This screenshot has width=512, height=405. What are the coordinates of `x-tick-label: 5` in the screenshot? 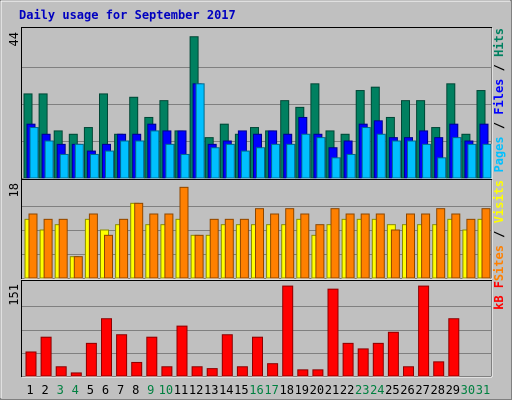 It's located at (90, 390).